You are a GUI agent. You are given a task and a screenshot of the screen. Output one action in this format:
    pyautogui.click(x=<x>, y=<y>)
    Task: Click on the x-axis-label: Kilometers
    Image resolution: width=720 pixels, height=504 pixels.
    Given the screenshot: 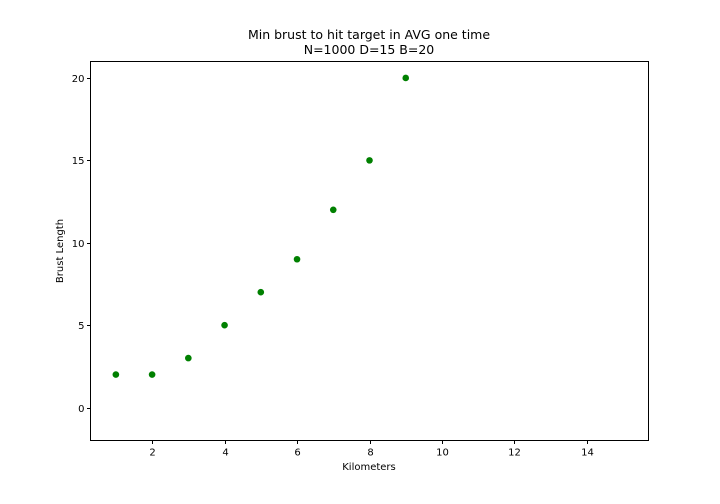 What is the action you would take?
    pyautogui.click(x=369, y=467)
    